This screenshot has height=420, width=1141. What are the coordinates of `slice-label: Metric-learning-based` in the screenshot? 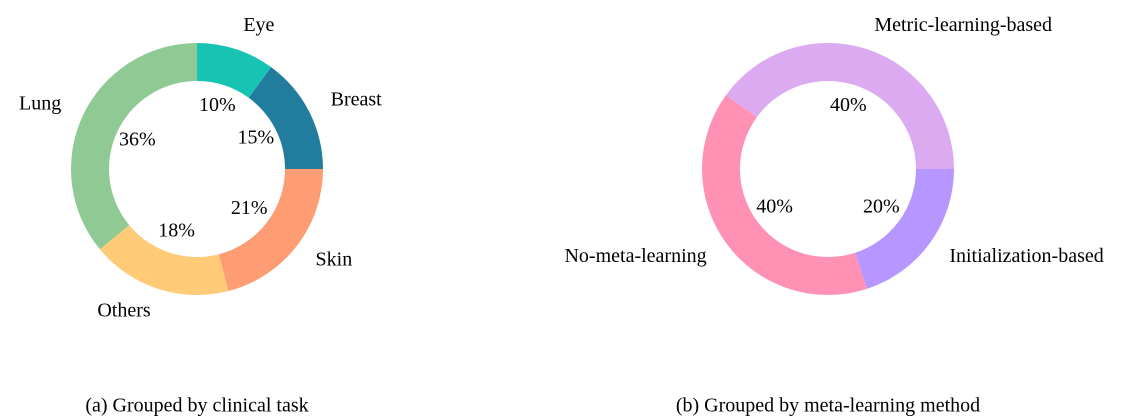 It's located at (963, 25).